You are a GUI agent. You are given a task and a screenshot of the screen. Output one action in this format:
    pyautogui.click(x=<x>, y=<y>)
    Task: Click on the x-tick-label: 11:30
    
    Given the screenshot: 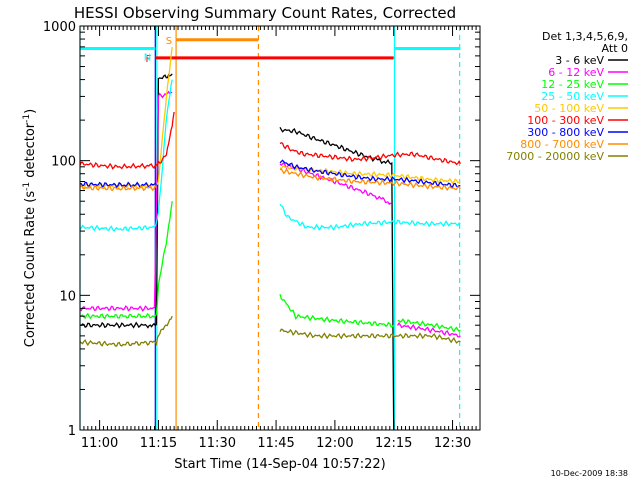 What is the action you would take?
    pyautogui.click(x=217, y=443)
    